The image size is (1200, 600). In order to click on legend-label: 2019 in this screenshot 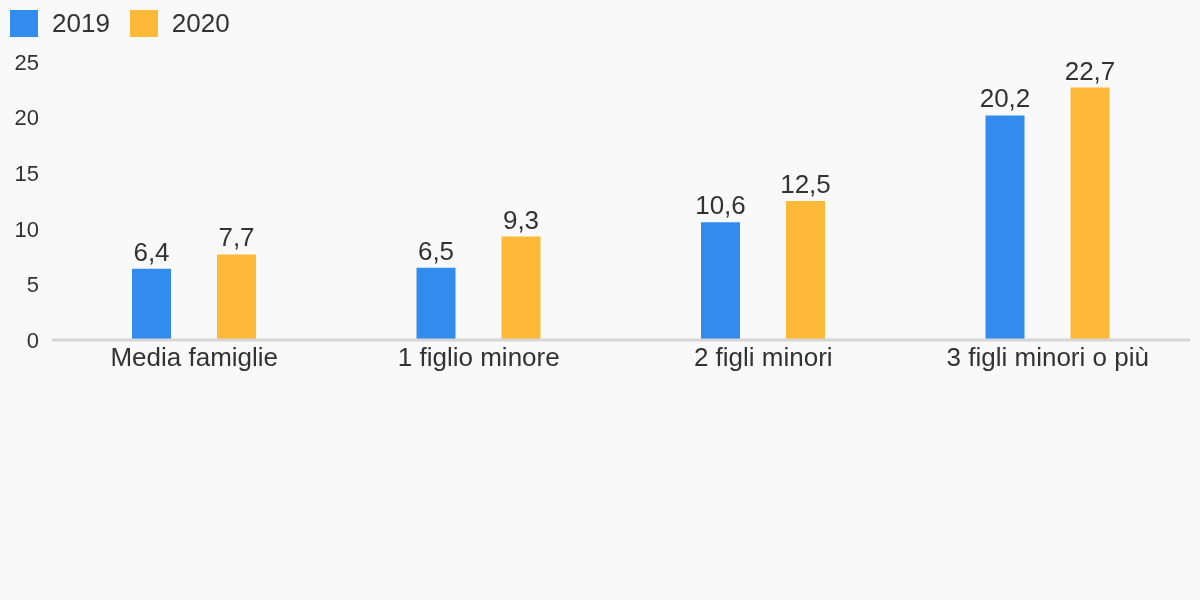, I will do `click(81, 23)`.